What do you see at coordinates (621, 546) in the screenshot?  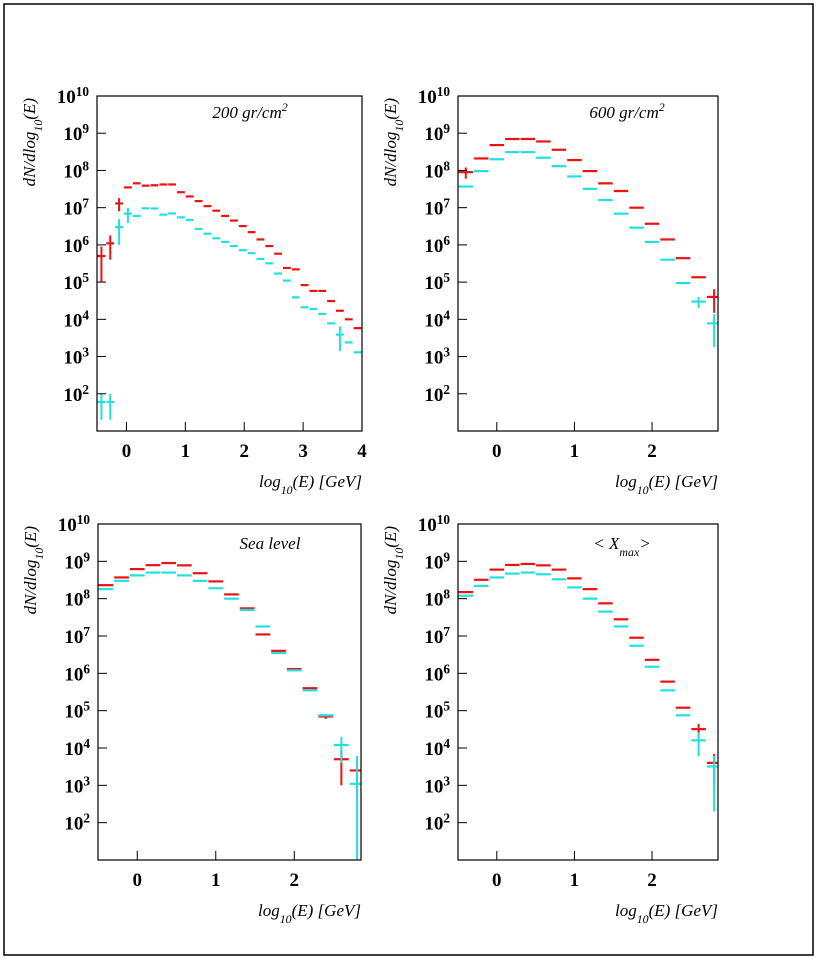 I see `panel-title: < Xmax>` at bounding box center [621, 546].